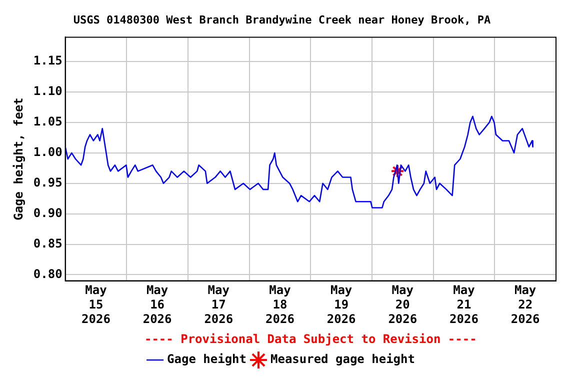  Describe the element at coordinates (403, 304) in the screenshot. I see `x-tick-label: May 20 2026` at that location.